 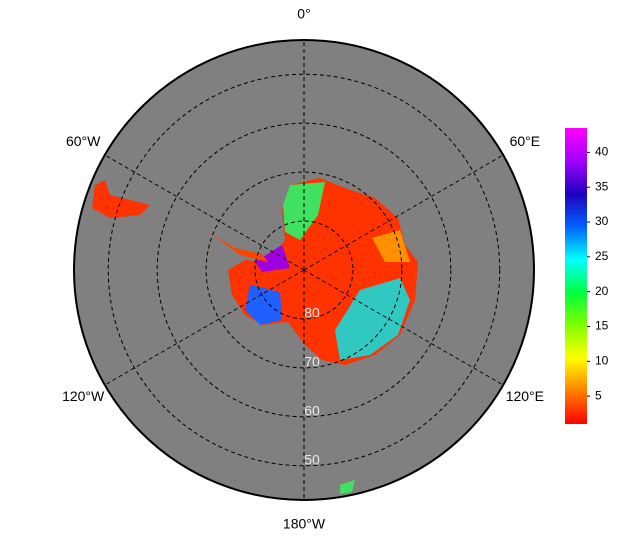 I want to click on lat-label: 50, so click(x=312, y=459).